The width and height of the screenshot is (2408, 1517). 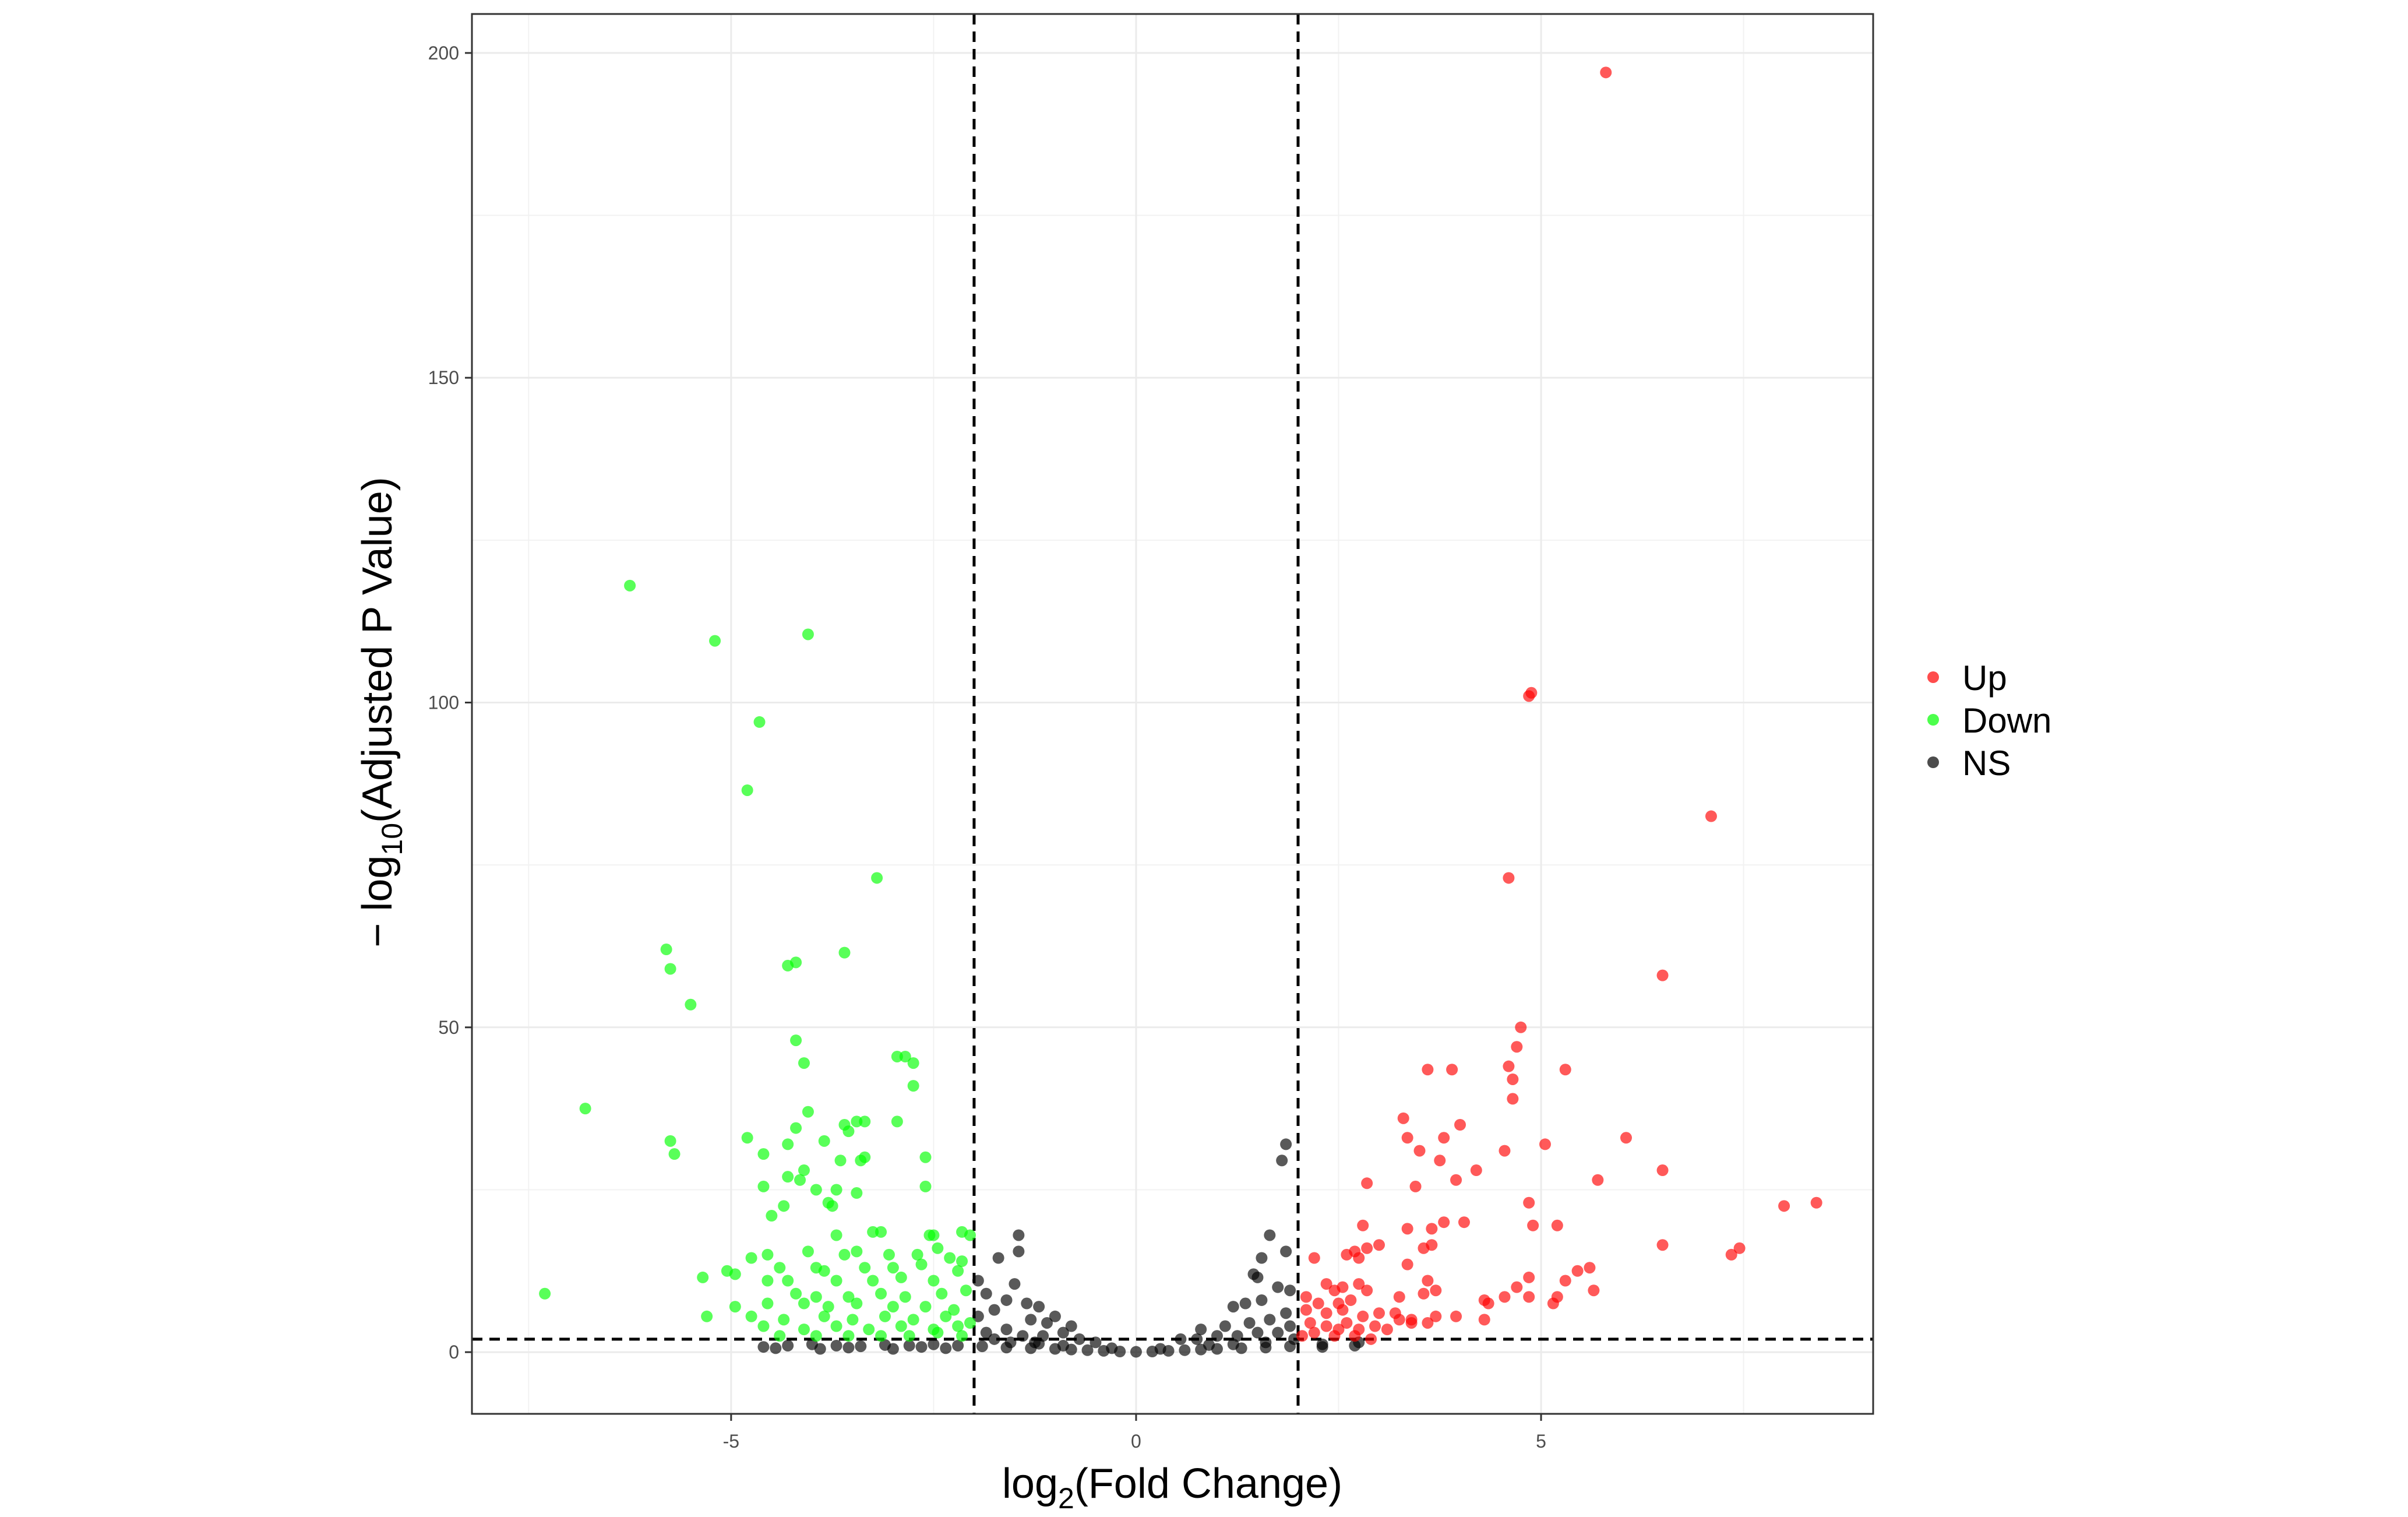 What do you see at coordinates (443, 702) in the screenshot?
I see `y-tick-label: 100` at bounding box center [443, 702].